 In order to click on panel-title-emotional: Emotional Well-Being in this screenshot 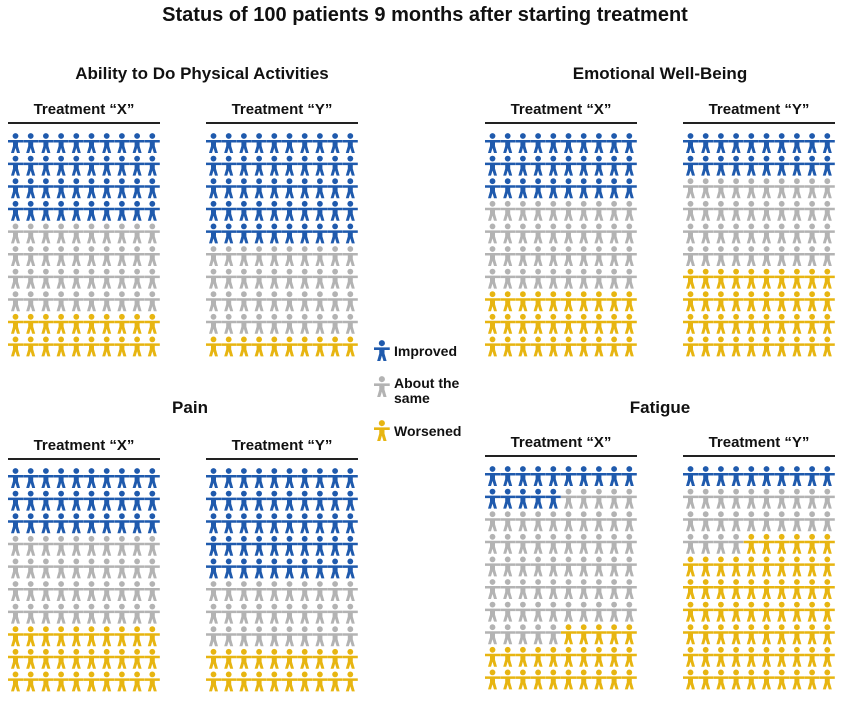, I will do `click(660, 73)`.